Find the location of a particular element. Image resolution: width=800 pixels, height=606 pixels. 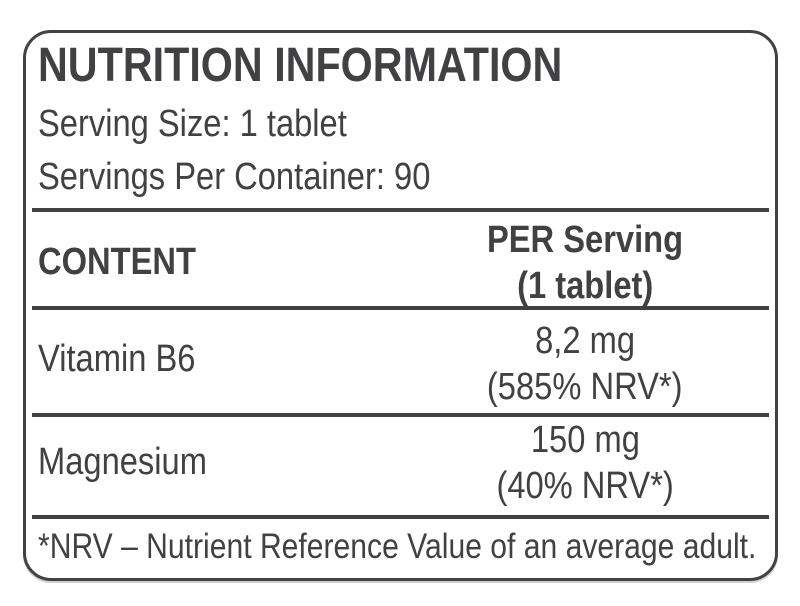

label-title: NUTRITION INFORMATION is located at coordinates (343, 65).